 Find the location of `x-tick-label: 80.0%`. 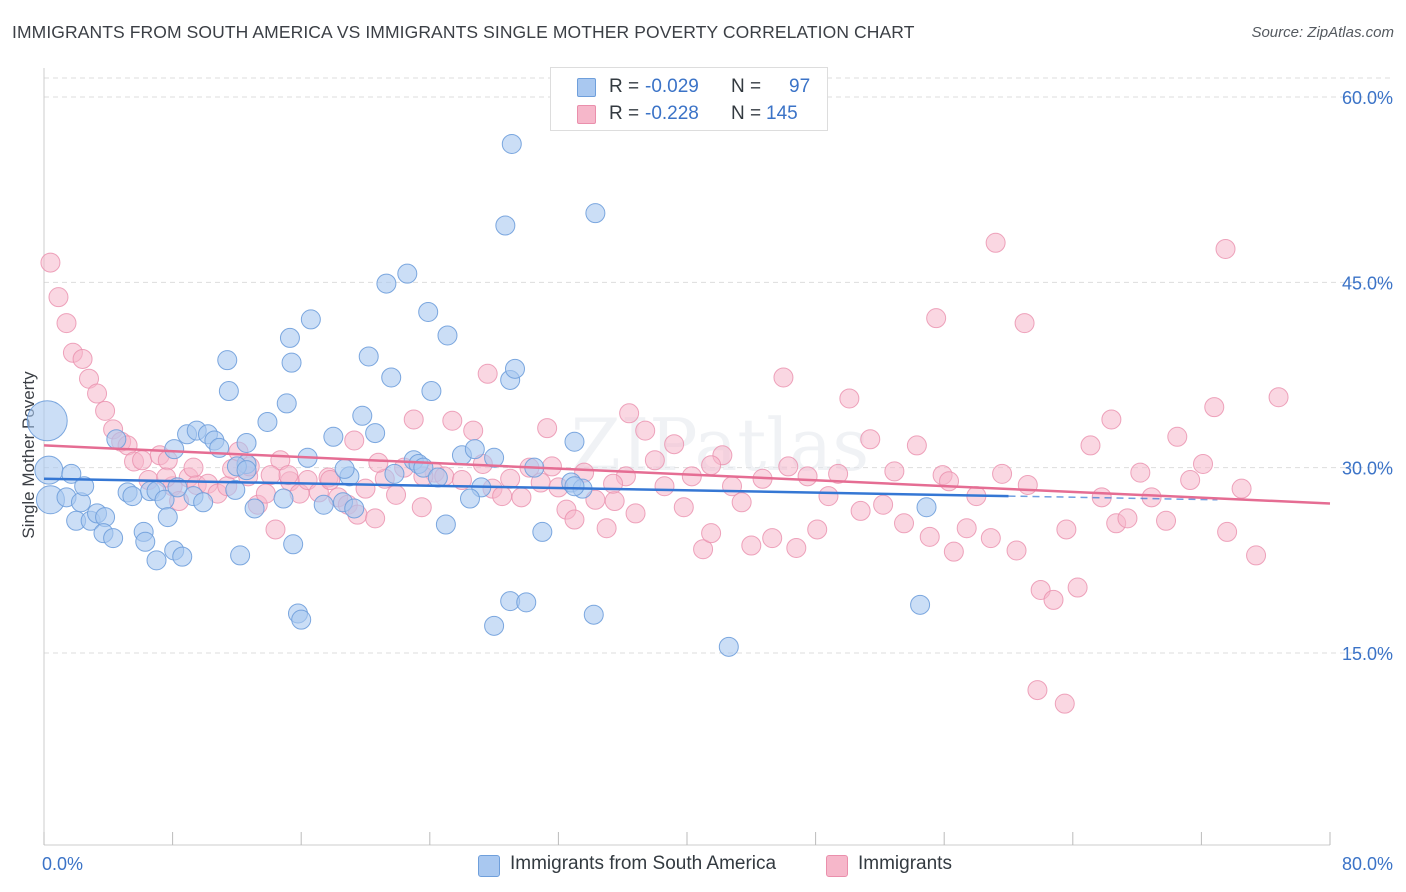

x-tick-label: 80.0% is located at coordinates (1367, 864).